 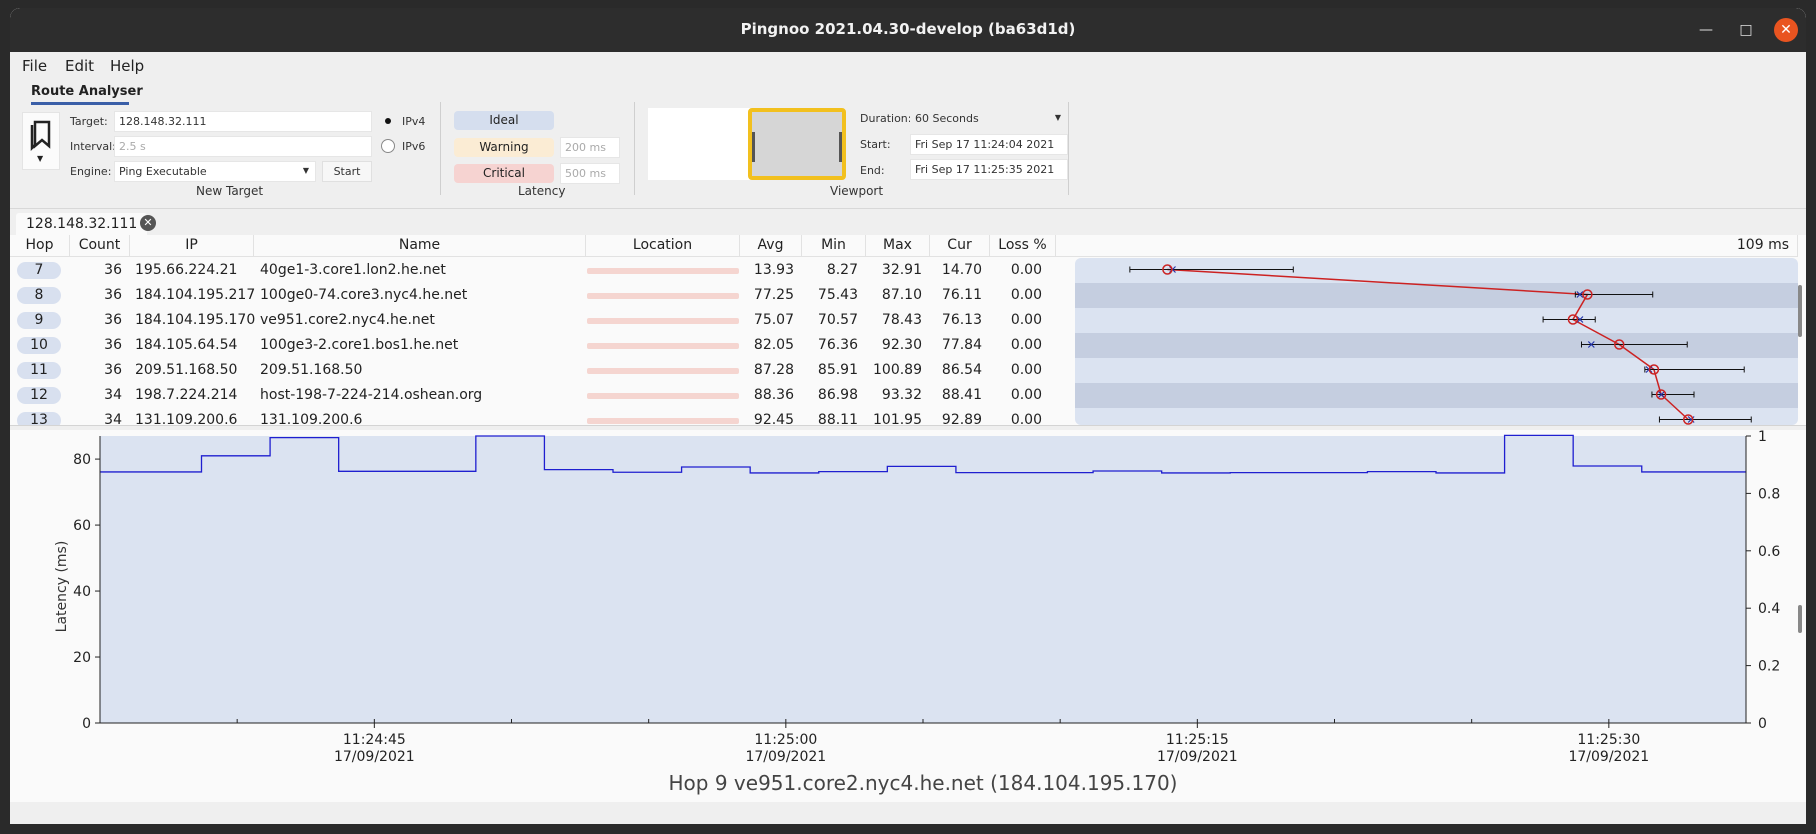 I want to click on table-scrollbar, so click(x=1800, y=311).